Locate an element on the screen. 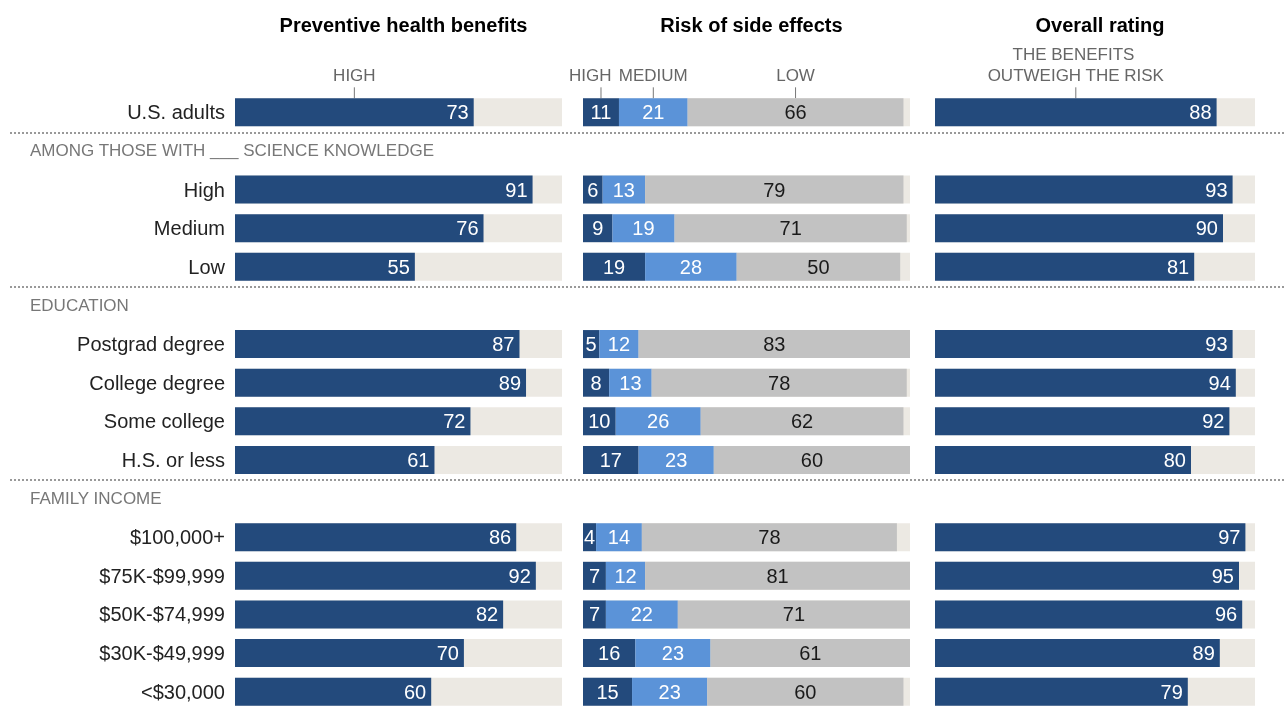 The height and width of the screenshot is (713, 1284). data-label: 87 is located at coordinates (503, 344).